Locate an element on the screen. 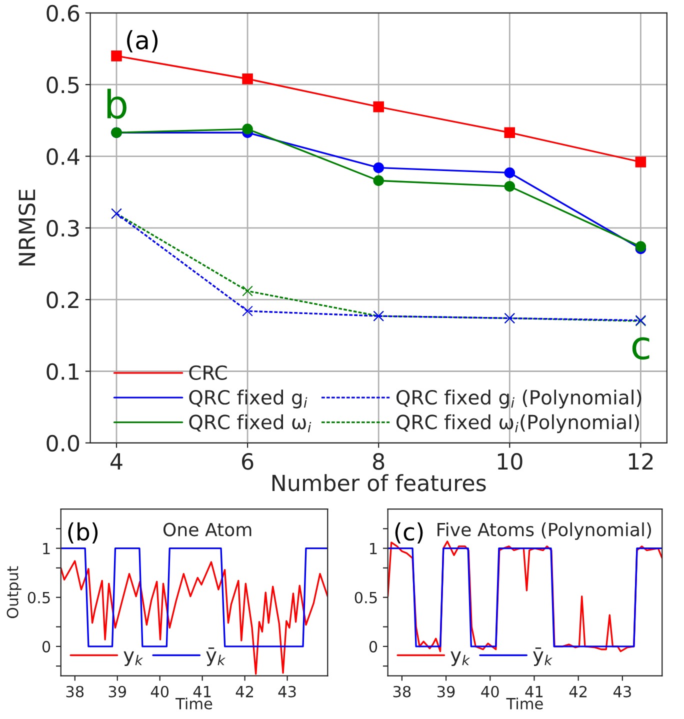 This screenshot has width=684, height=719. legend-label: QRC fixed g$_{i}$ is located at coordinates (248, 399).